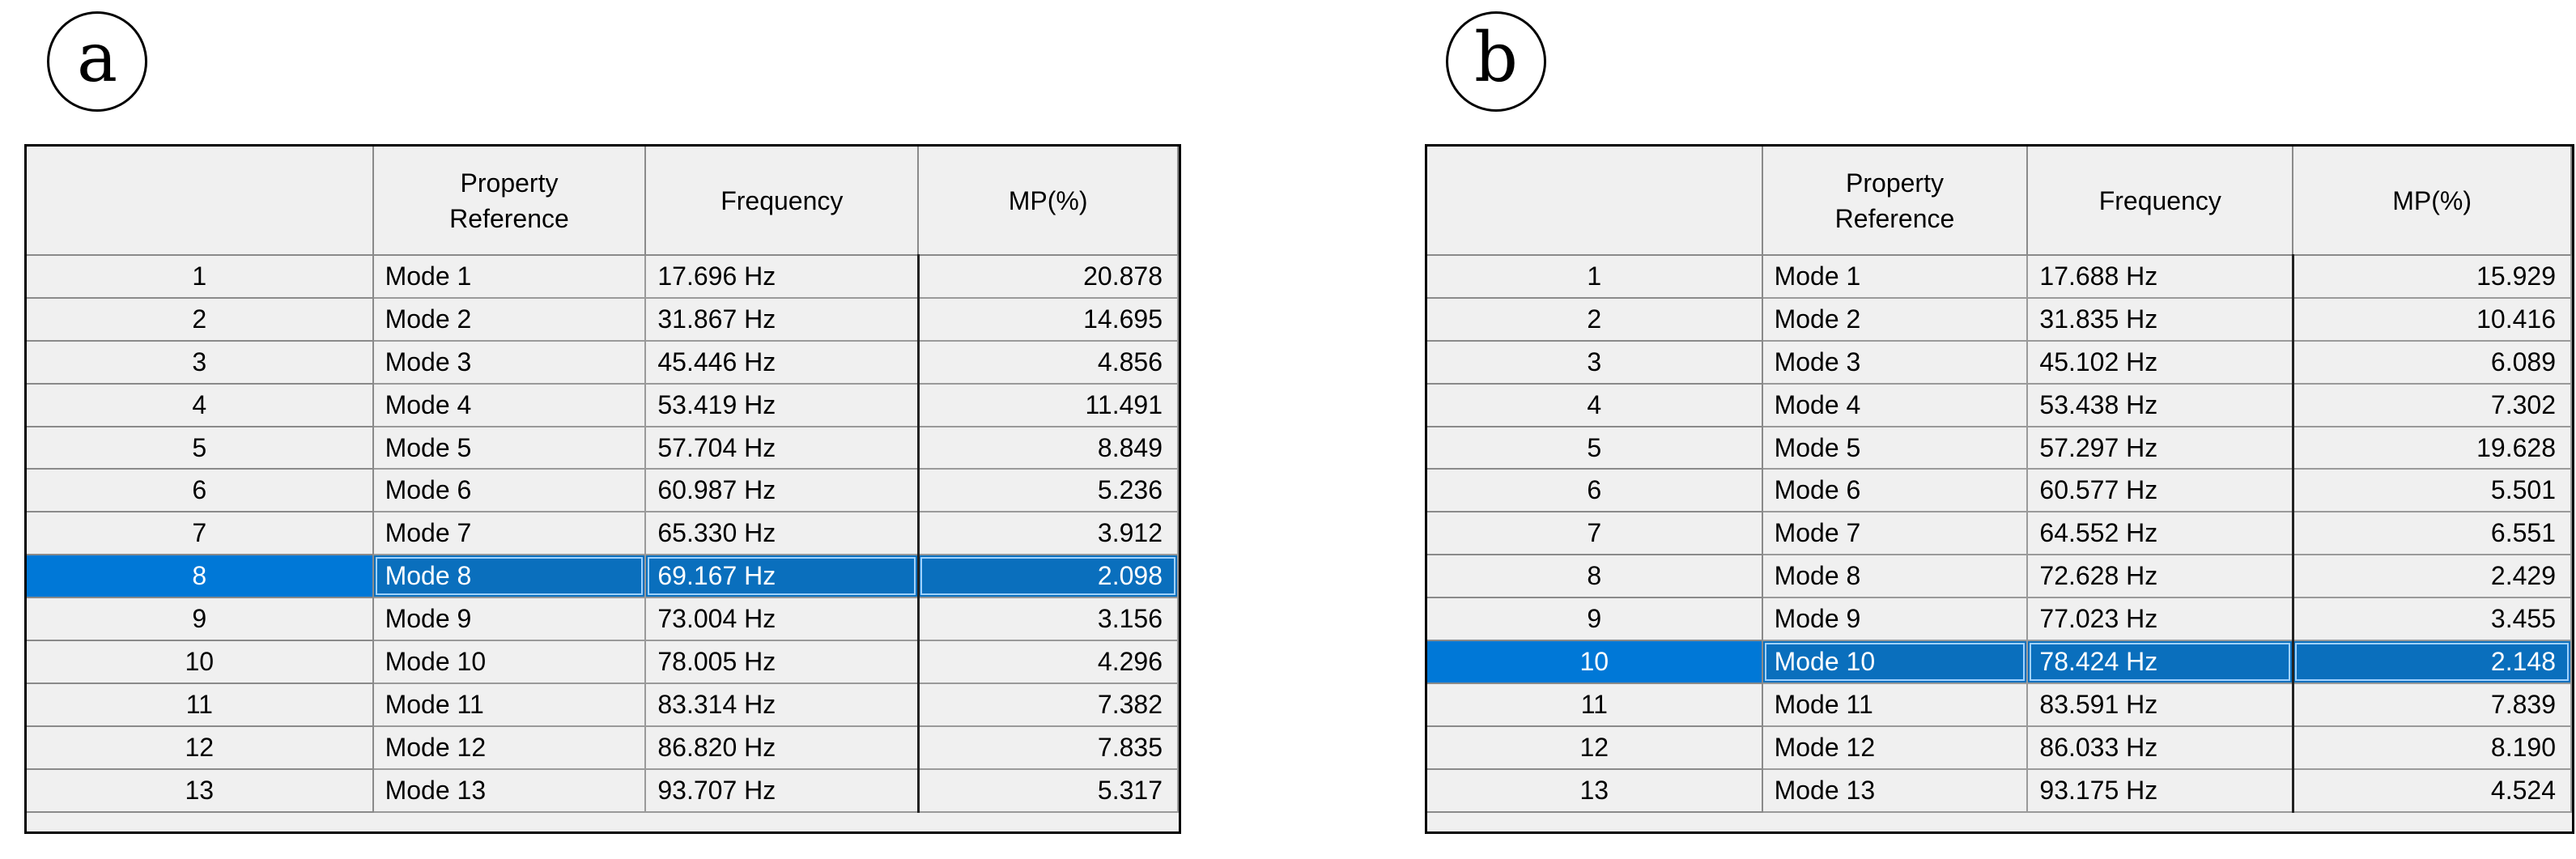 This screenshot has width=2576, height=859. What do you see at coordinates (1999, 448) in the screenshot?
I see `table-row: 5 Mode 5 57.297 Hz 19.628` at bounding box center [1999, 448].